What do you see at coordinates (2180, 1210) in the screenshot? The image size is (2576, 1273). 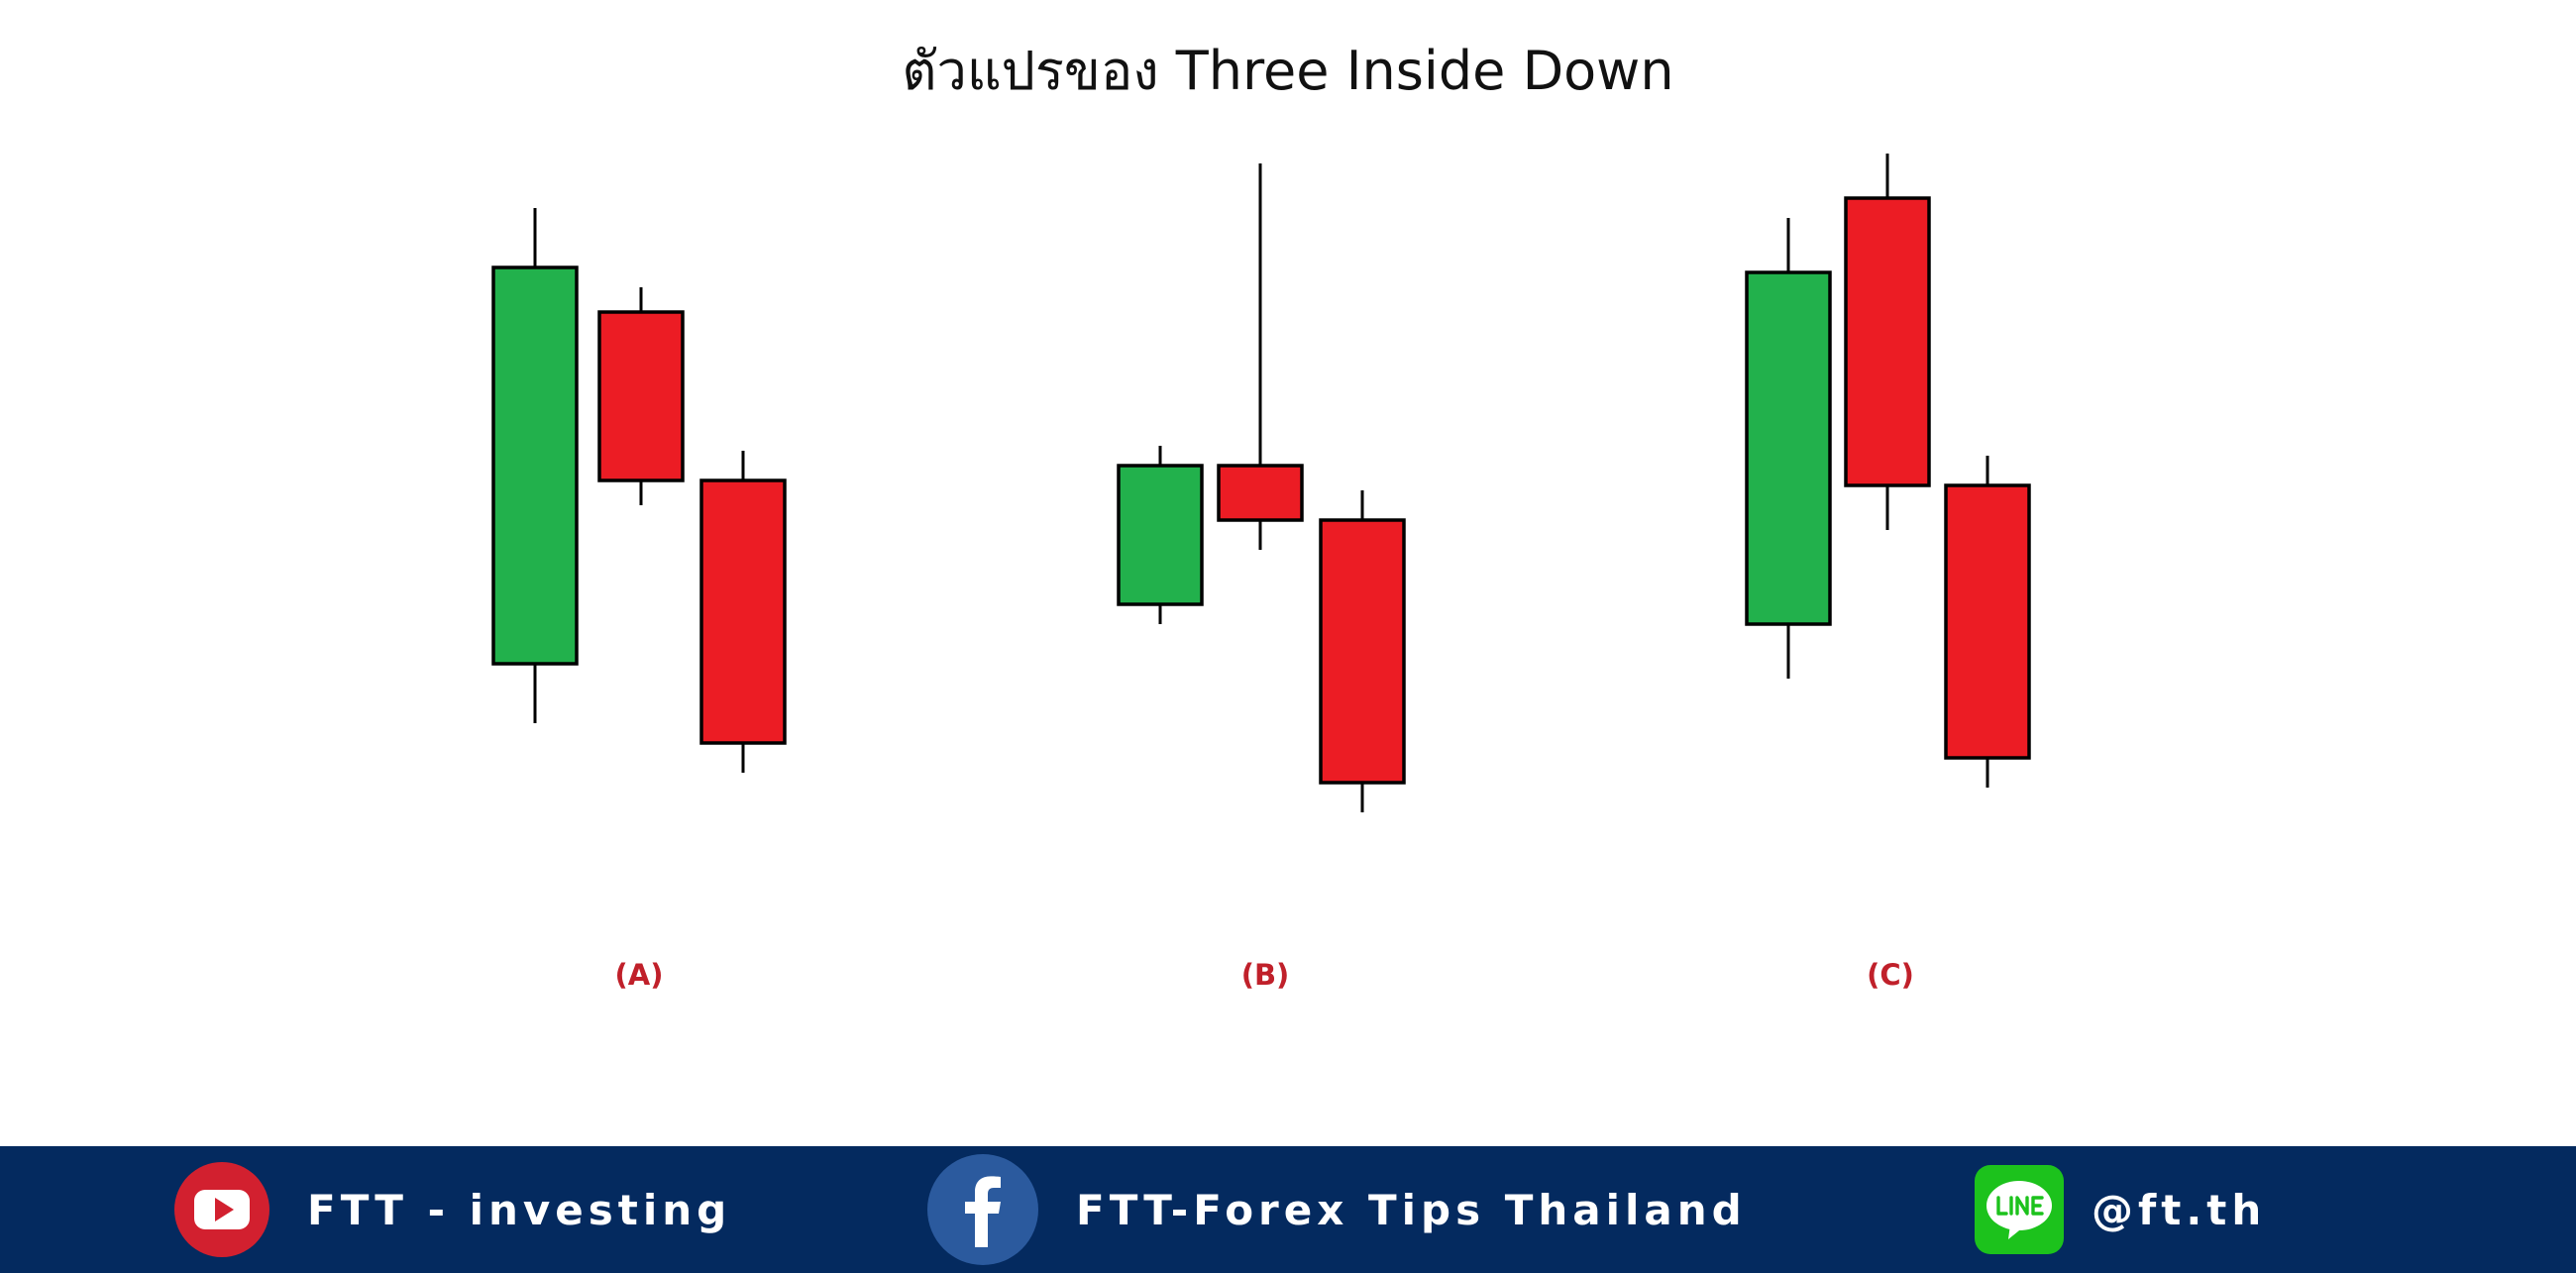 I see `line-label: @ft.th` at bounding box center [2180, 1210].